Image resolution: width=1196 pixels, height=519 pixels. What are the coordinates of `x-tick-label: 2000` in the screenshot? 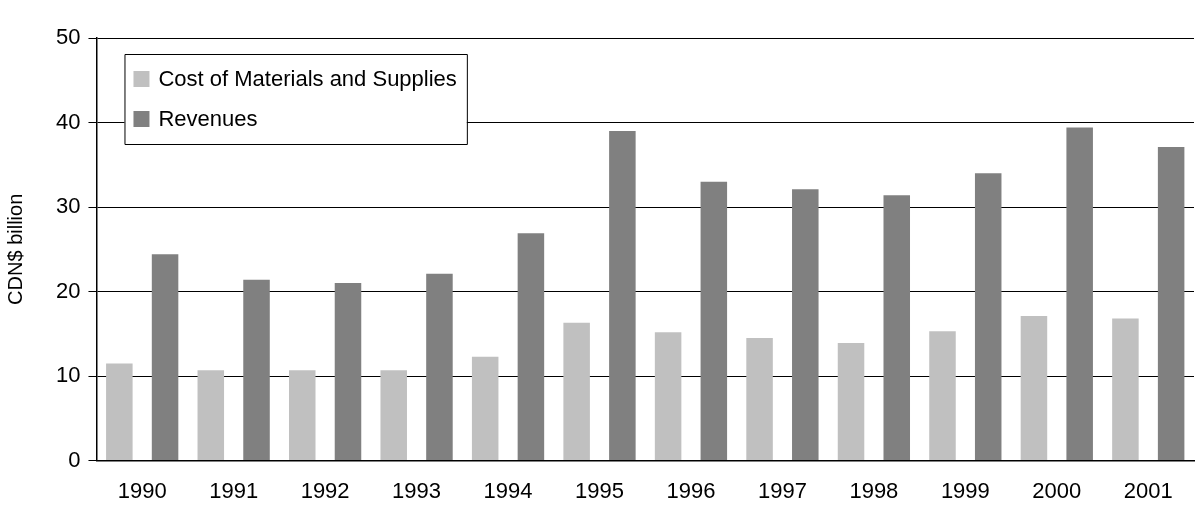 It's located at (1057, 490).